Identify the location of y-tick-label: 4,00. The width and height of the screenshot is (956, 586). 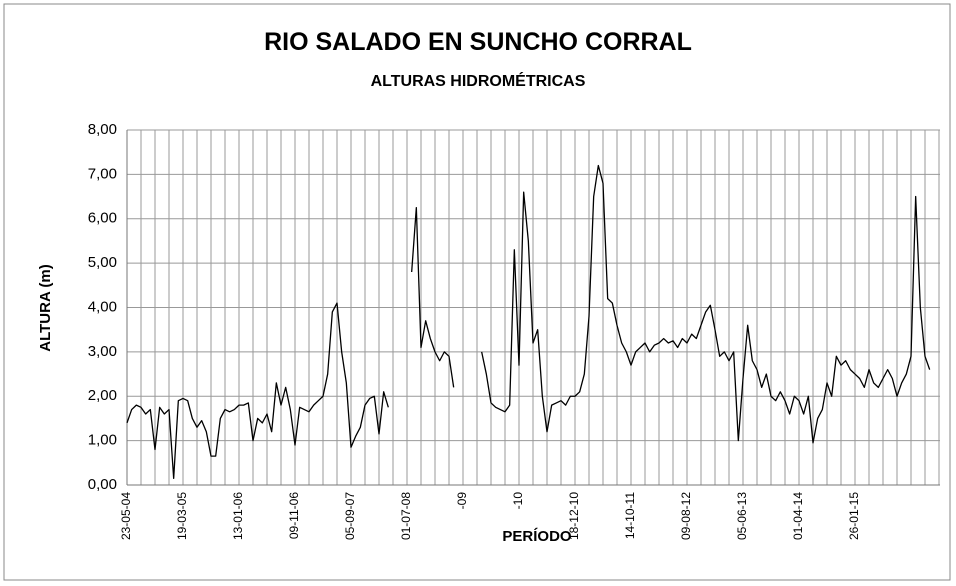
(102, 306).